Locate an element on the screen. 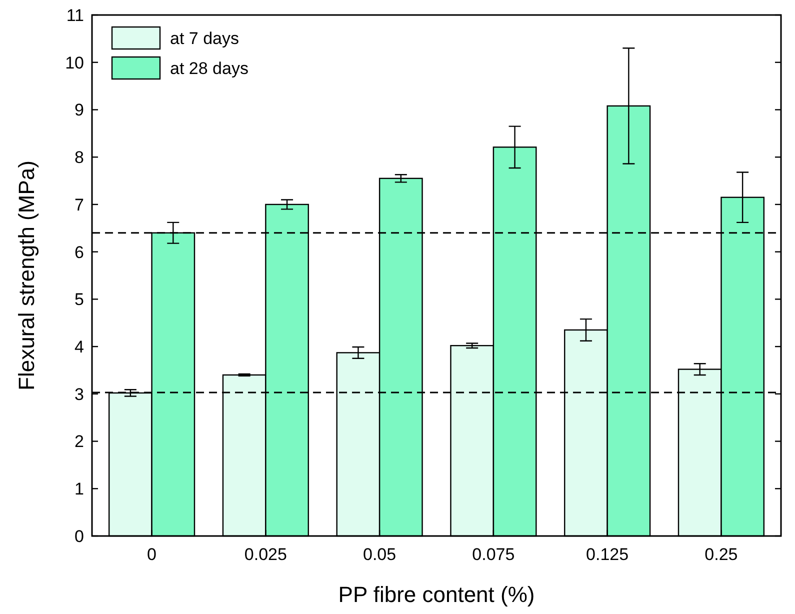 The height and width of the screenshot is (614, 795). x-tick-label: 0 is located at coordinates (152, 554).